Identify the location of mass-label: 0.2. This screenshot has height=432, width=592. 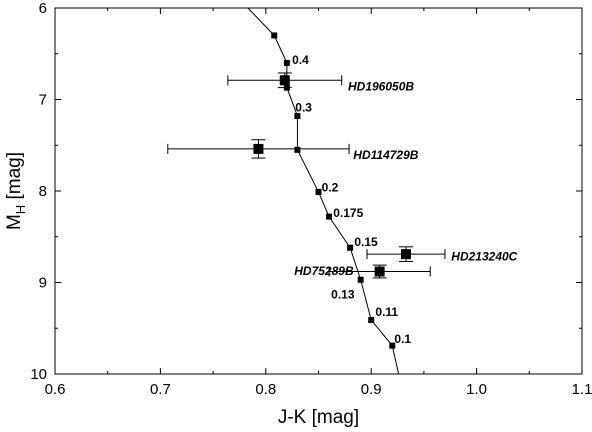
(330, 187).